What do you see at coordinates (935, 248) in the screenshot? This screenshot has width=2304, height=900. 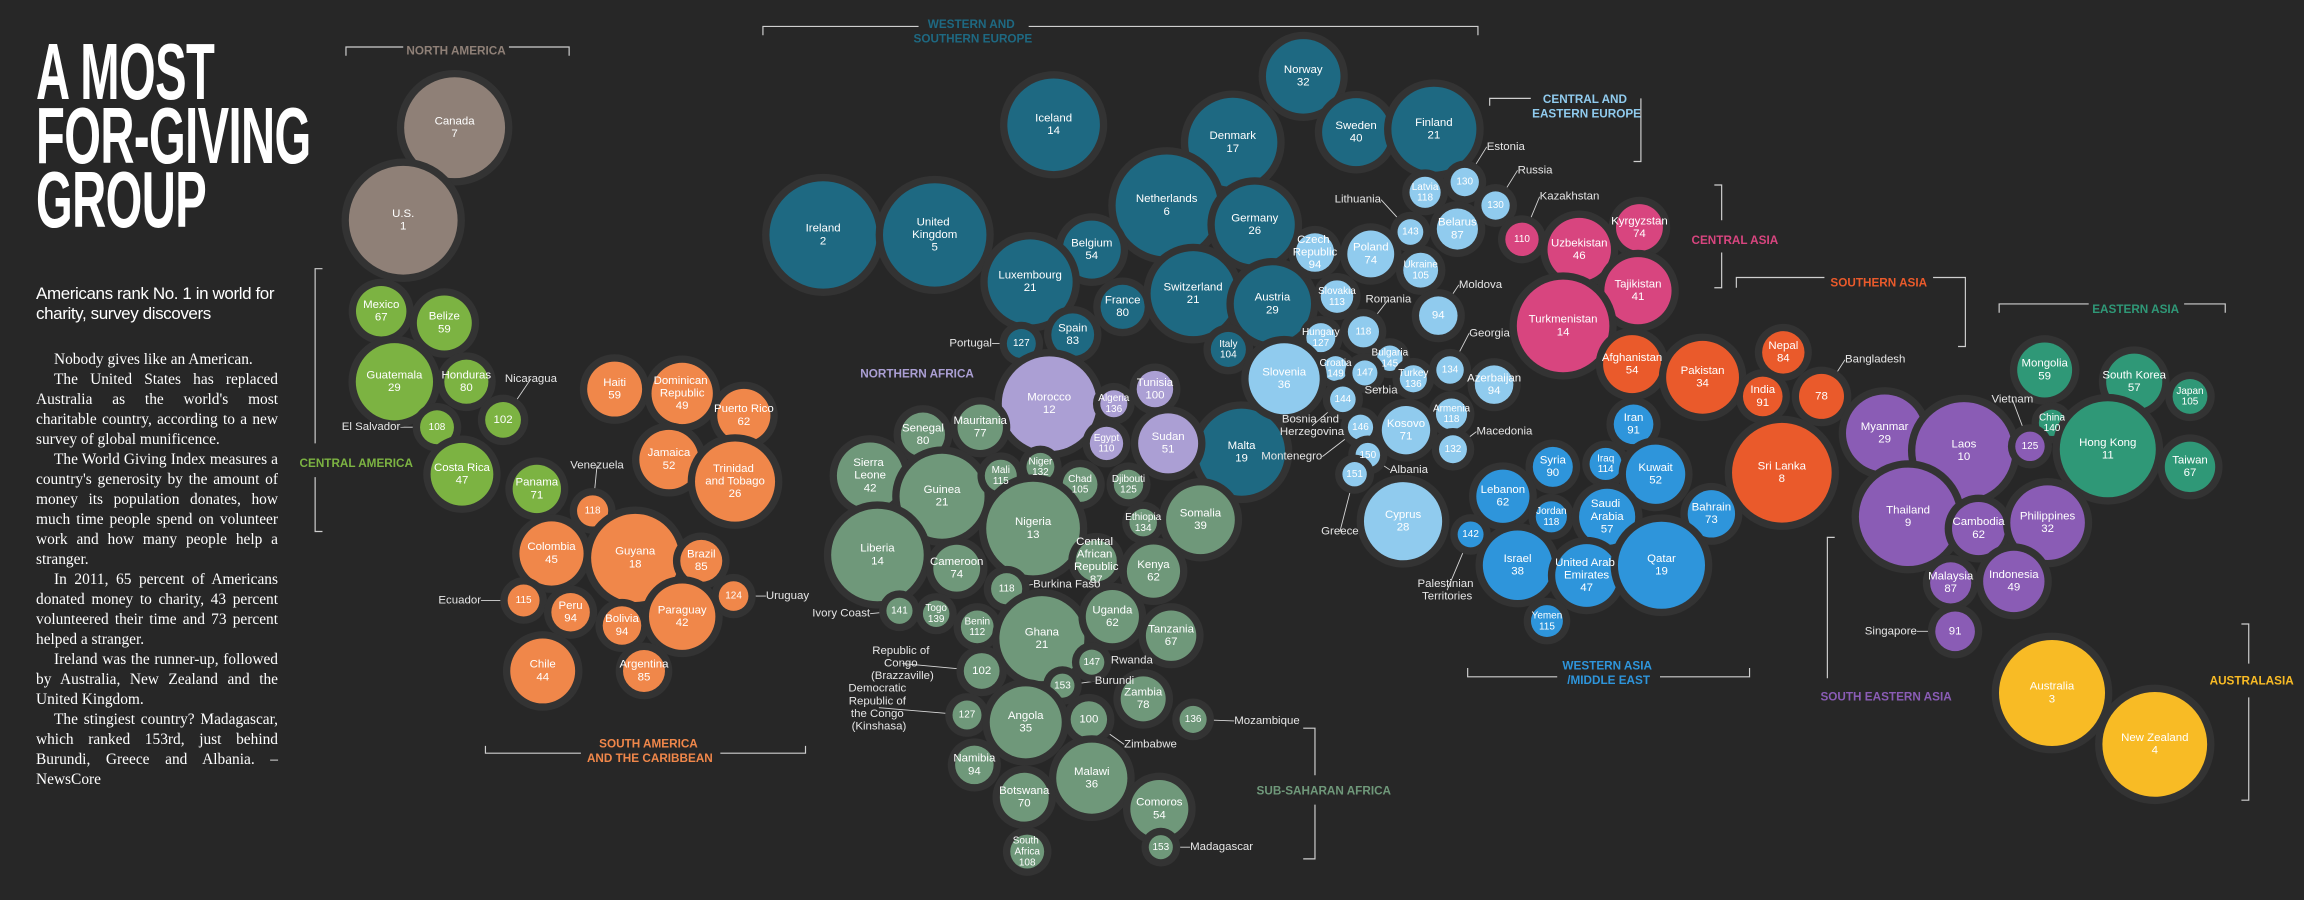 I see `country-rank: 5` at bounding box center [935, 248].